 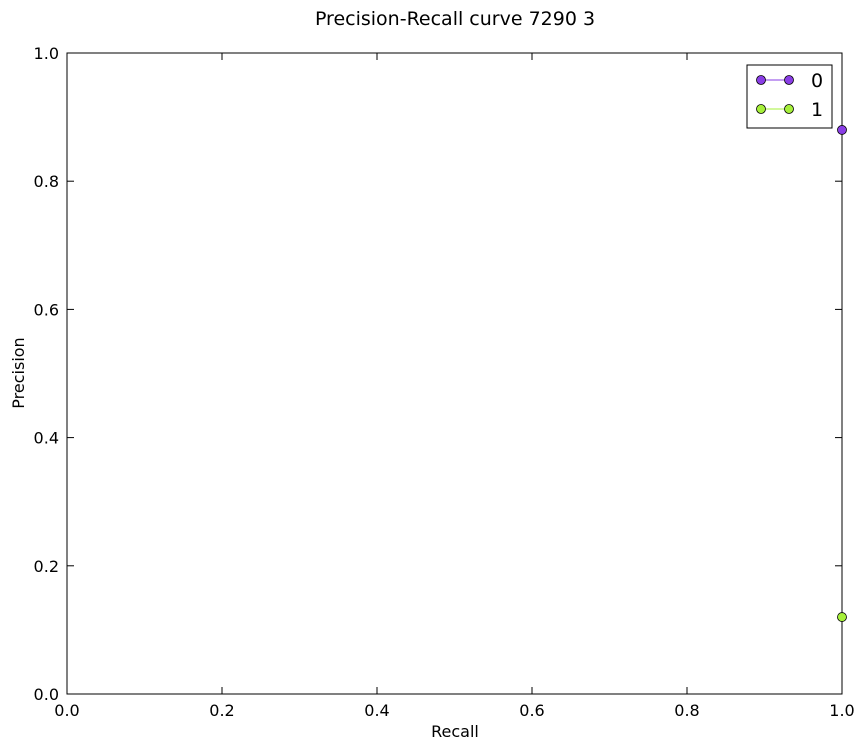 I want to click on y-tick-label: 1.0, so click(x=46, y=53).